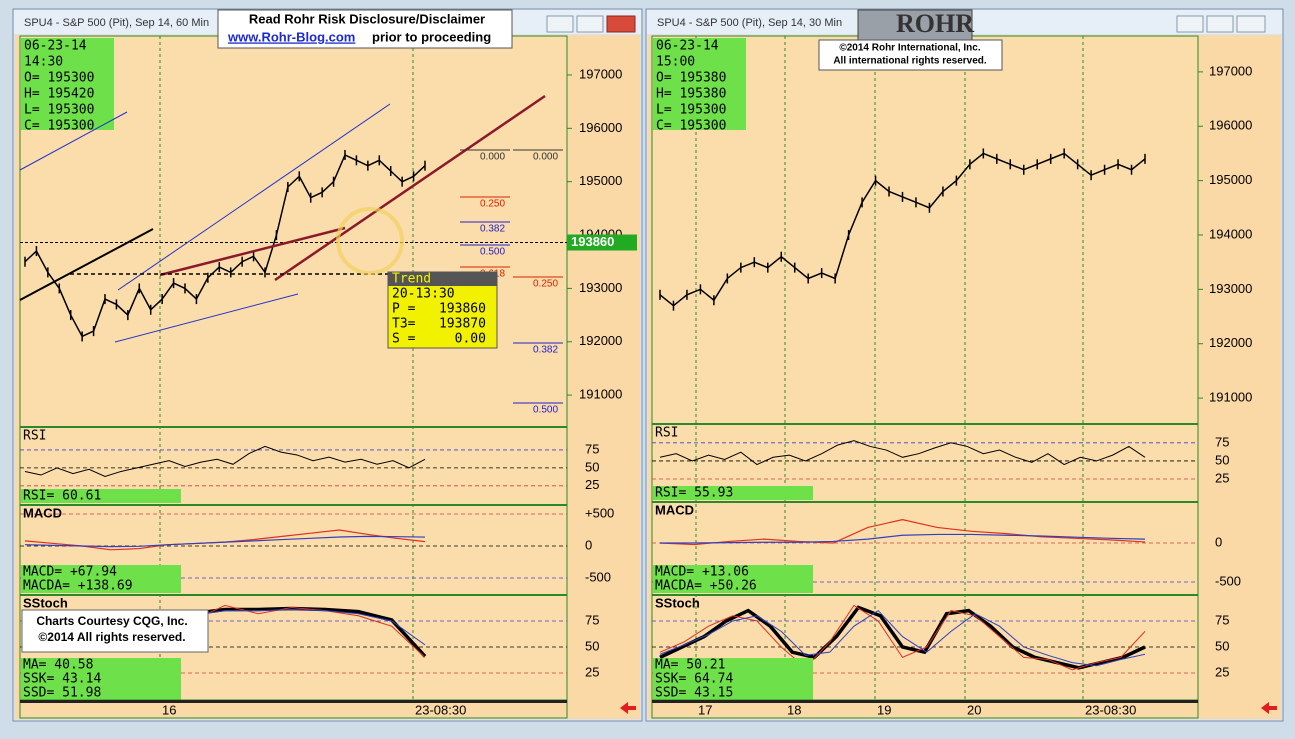 Image resolution: width=1295 pixels, height=739 pixels. Describe the element at coordinates (62, 693) in the screenshot. I see `readout: SSD= 51.98` at that location.